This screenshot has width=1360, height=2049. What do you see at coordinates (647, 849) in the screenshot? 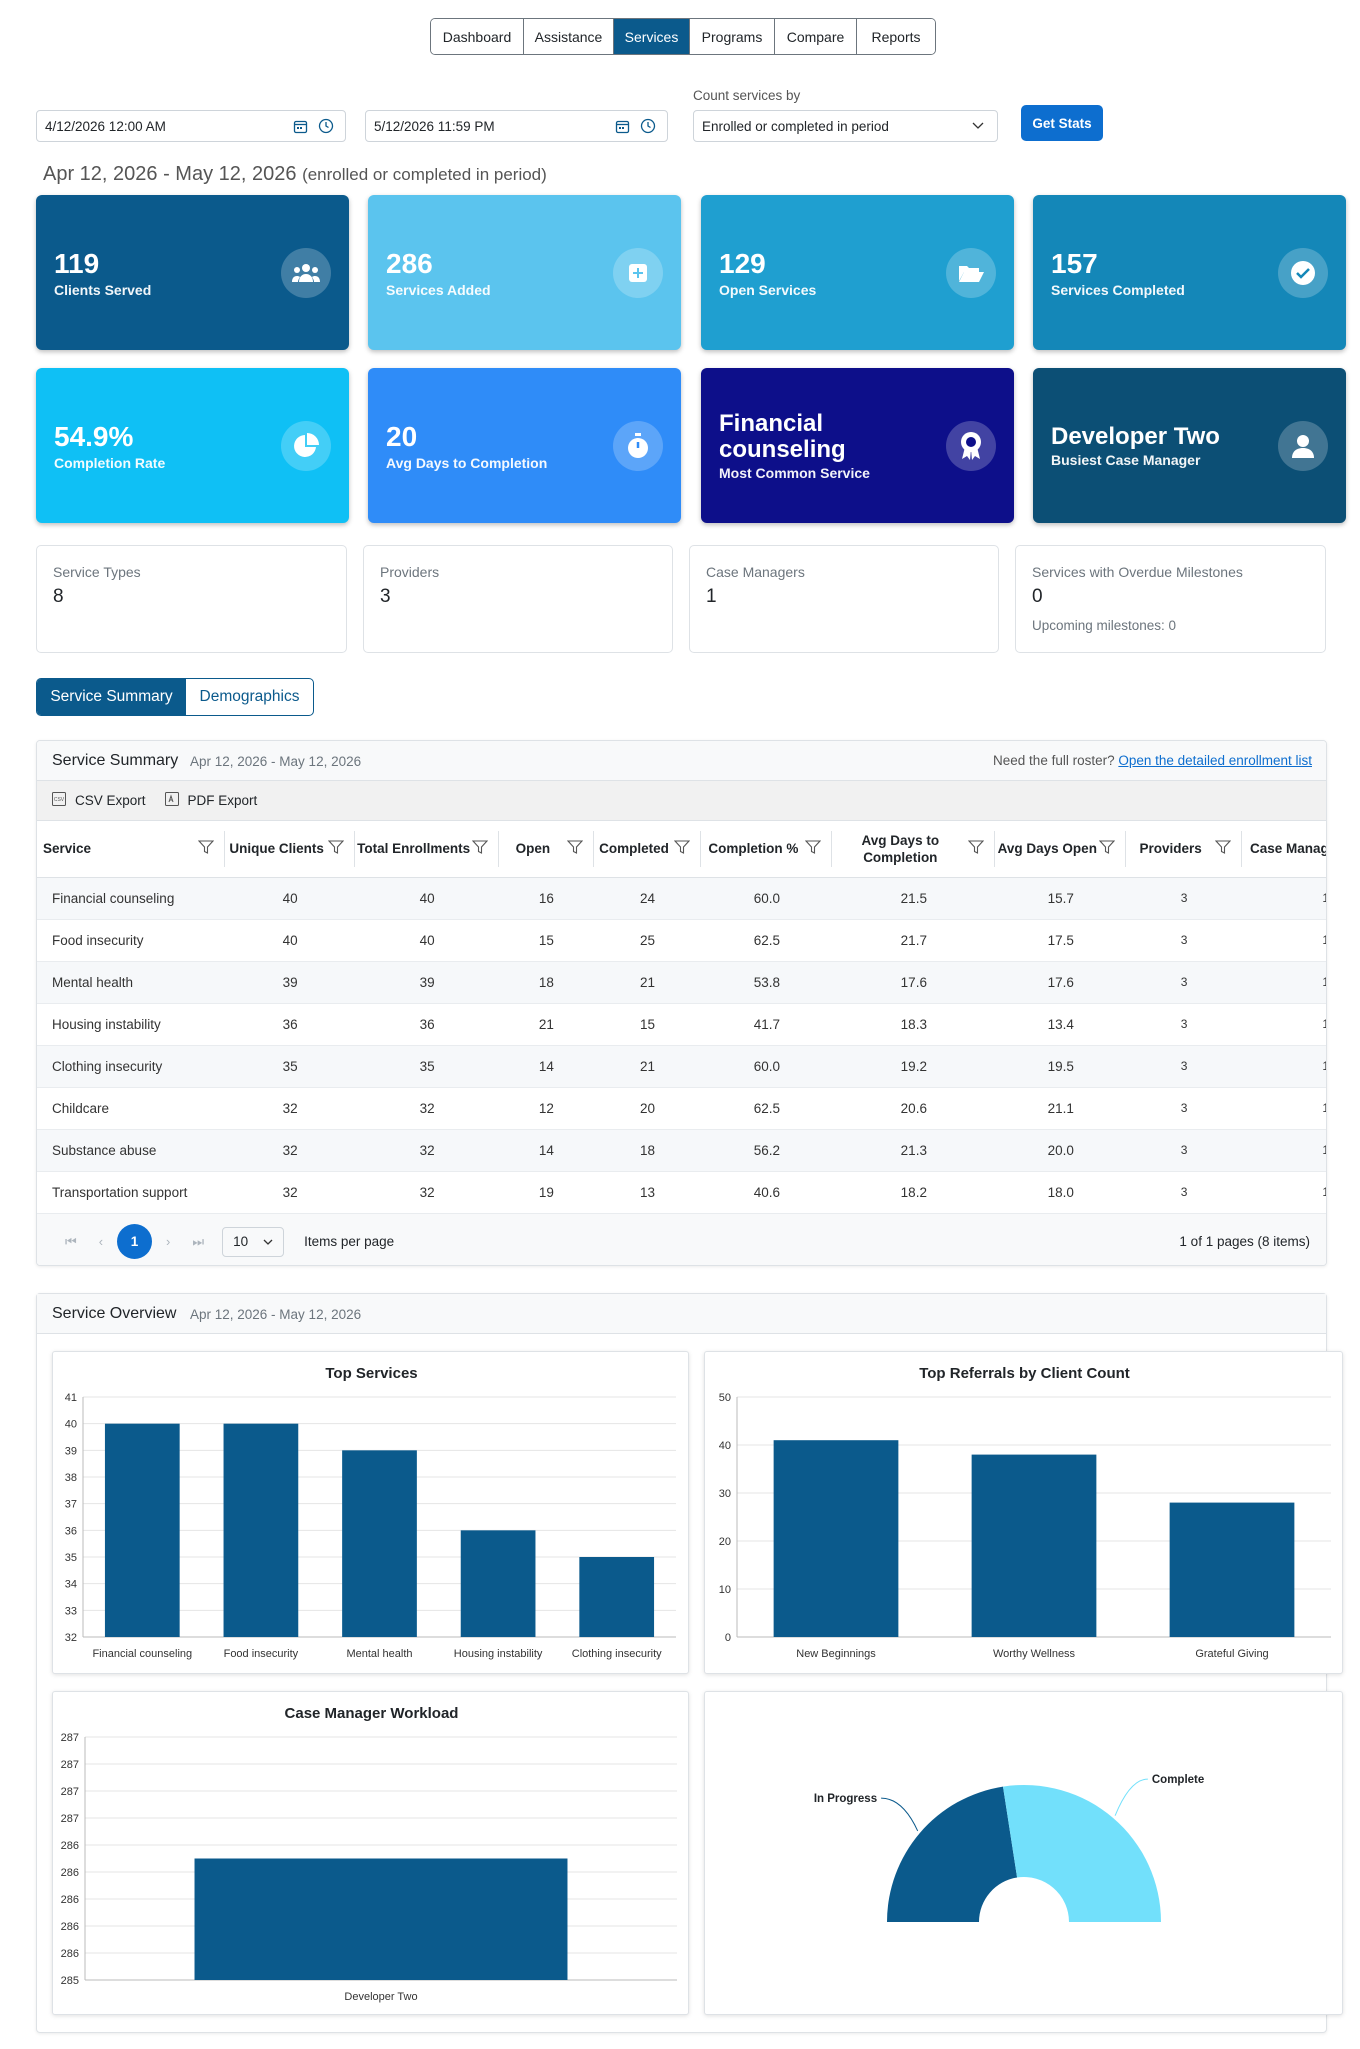
I see `column-header: Completed` at bounding box center [647, 849].